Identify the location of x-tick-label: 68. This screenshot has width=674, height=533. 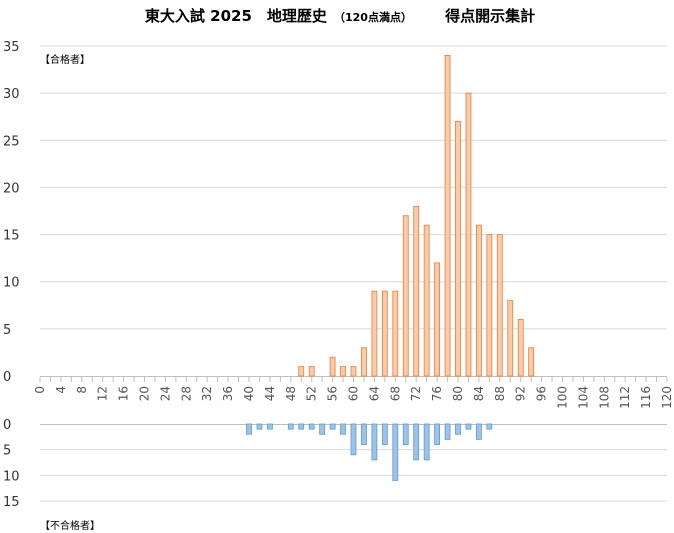
(395, 393).